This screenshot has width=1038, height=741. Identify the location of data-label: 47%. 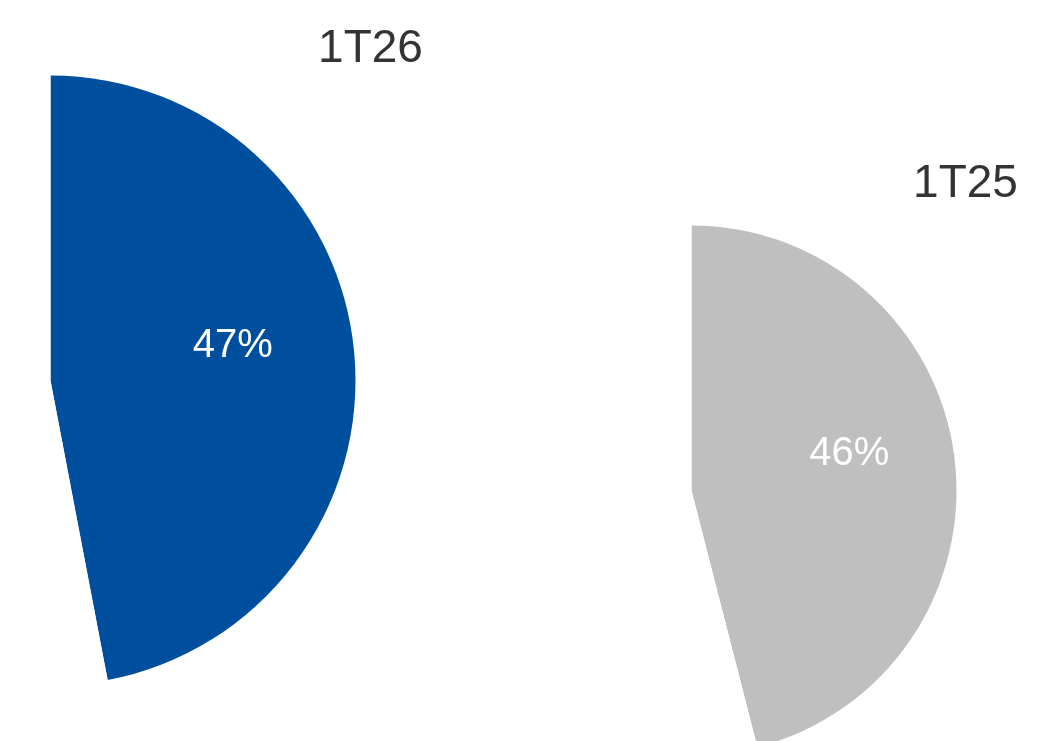
(232, 343).